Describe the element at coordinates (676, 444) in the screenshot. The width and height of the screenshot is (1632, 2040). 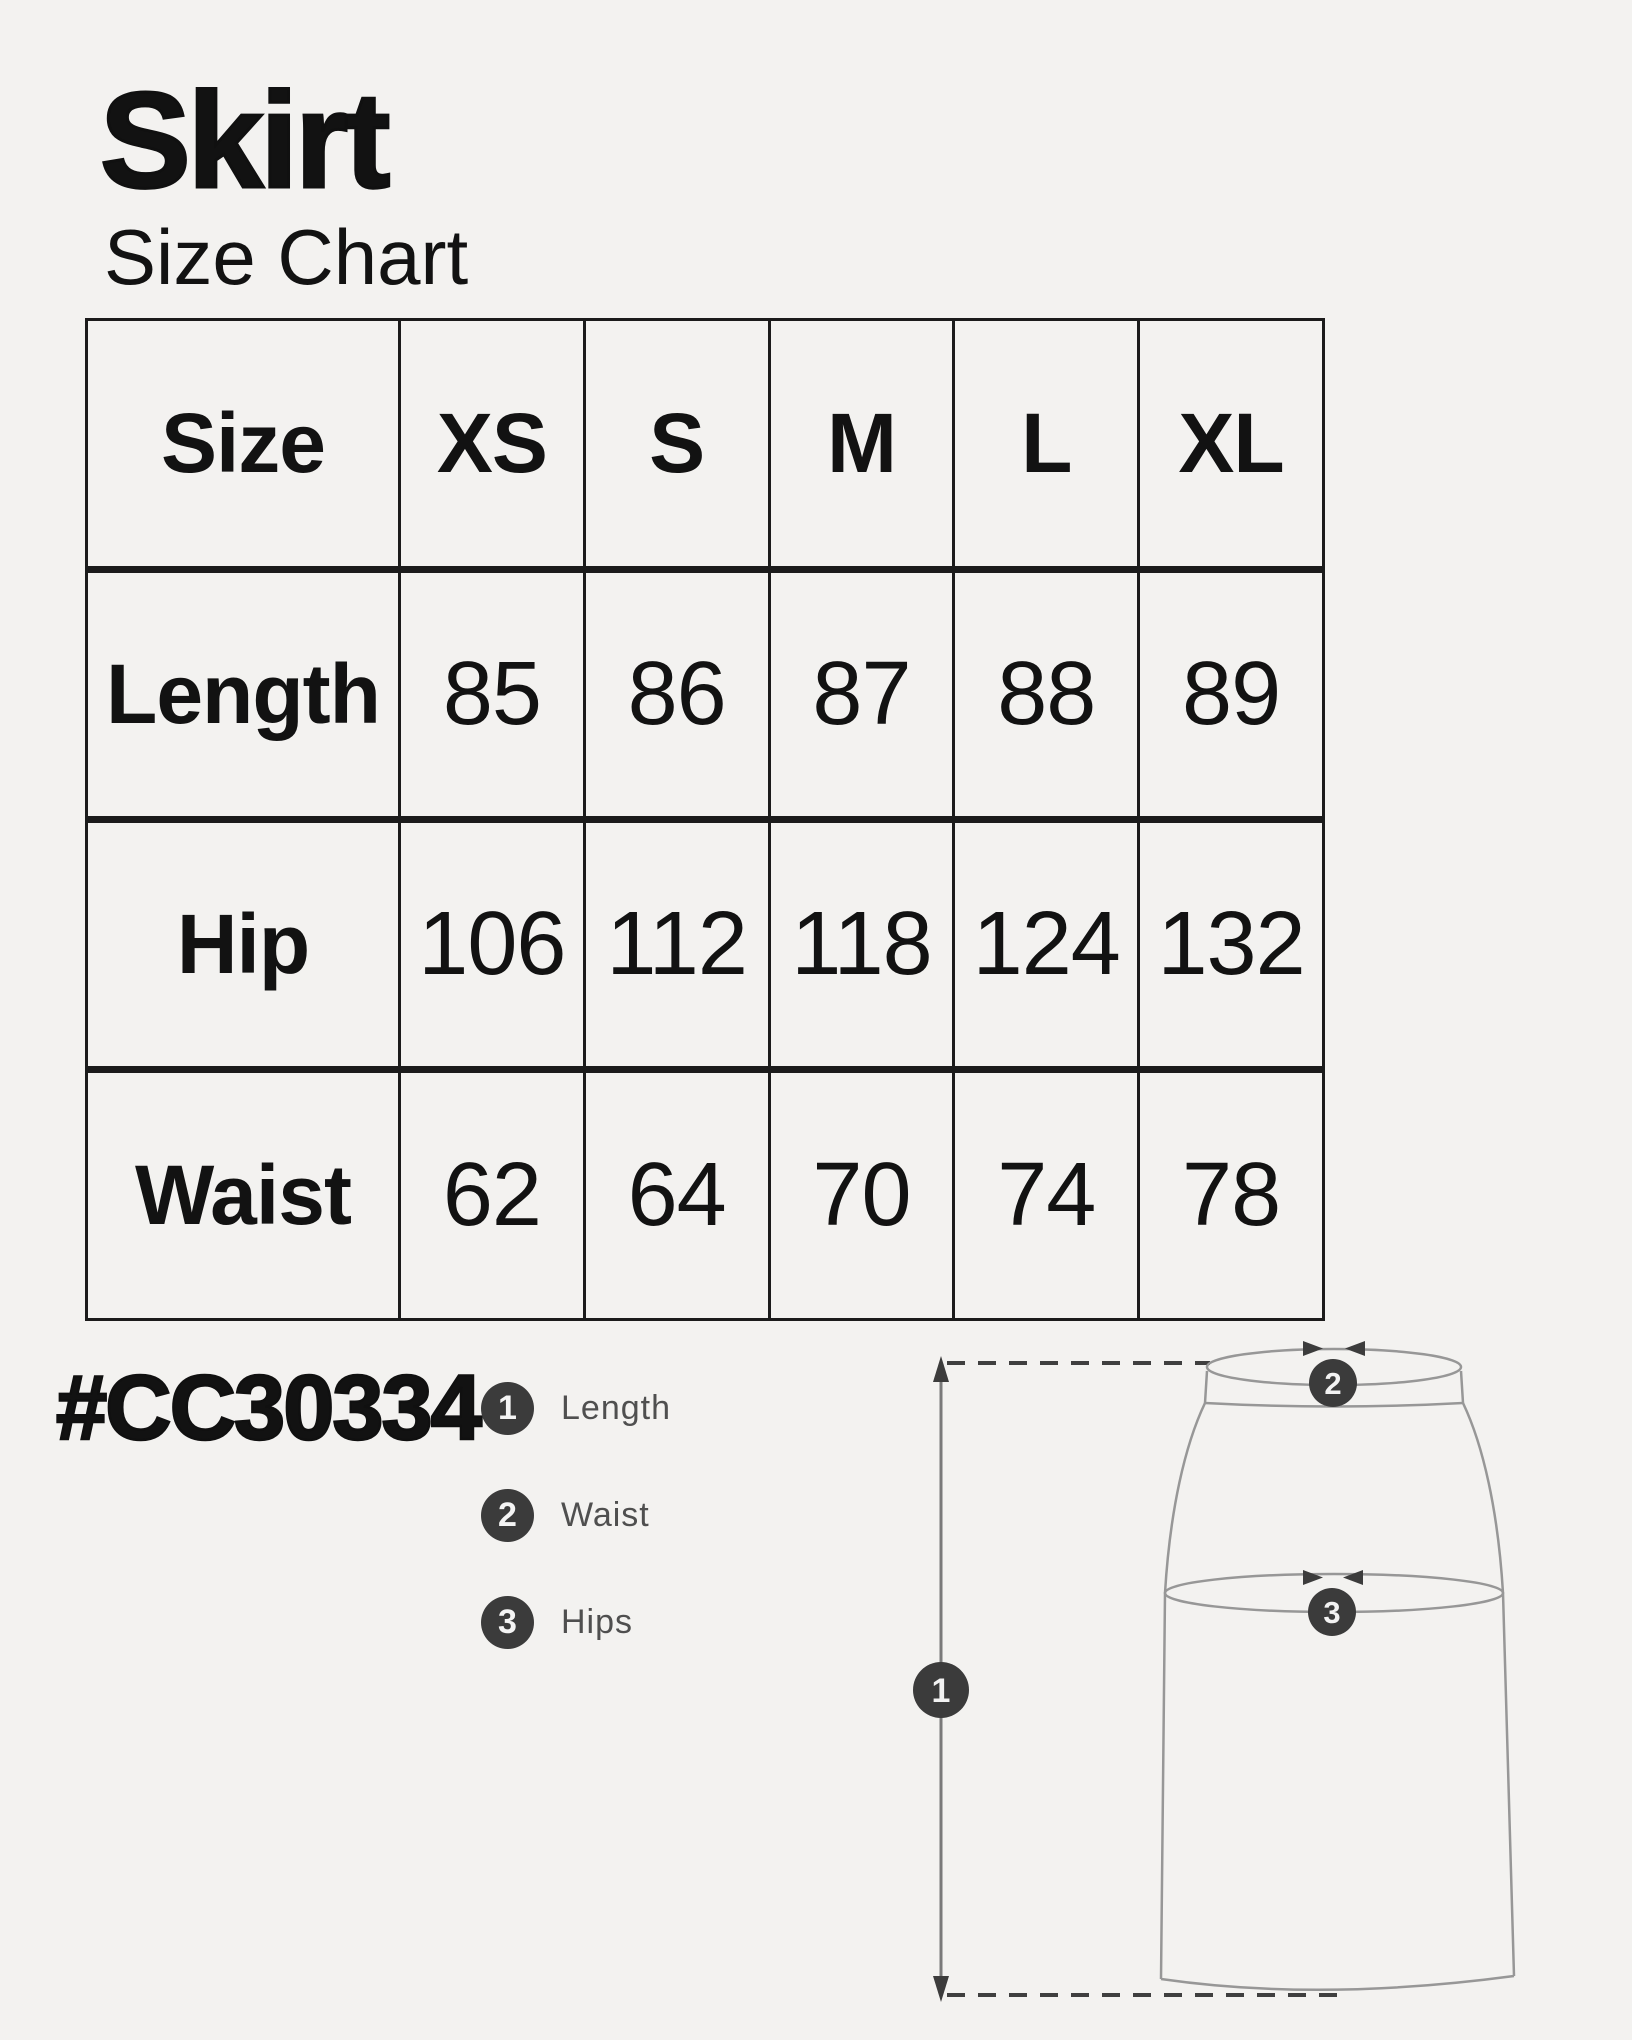
I see `column-header-s: S` at that location.